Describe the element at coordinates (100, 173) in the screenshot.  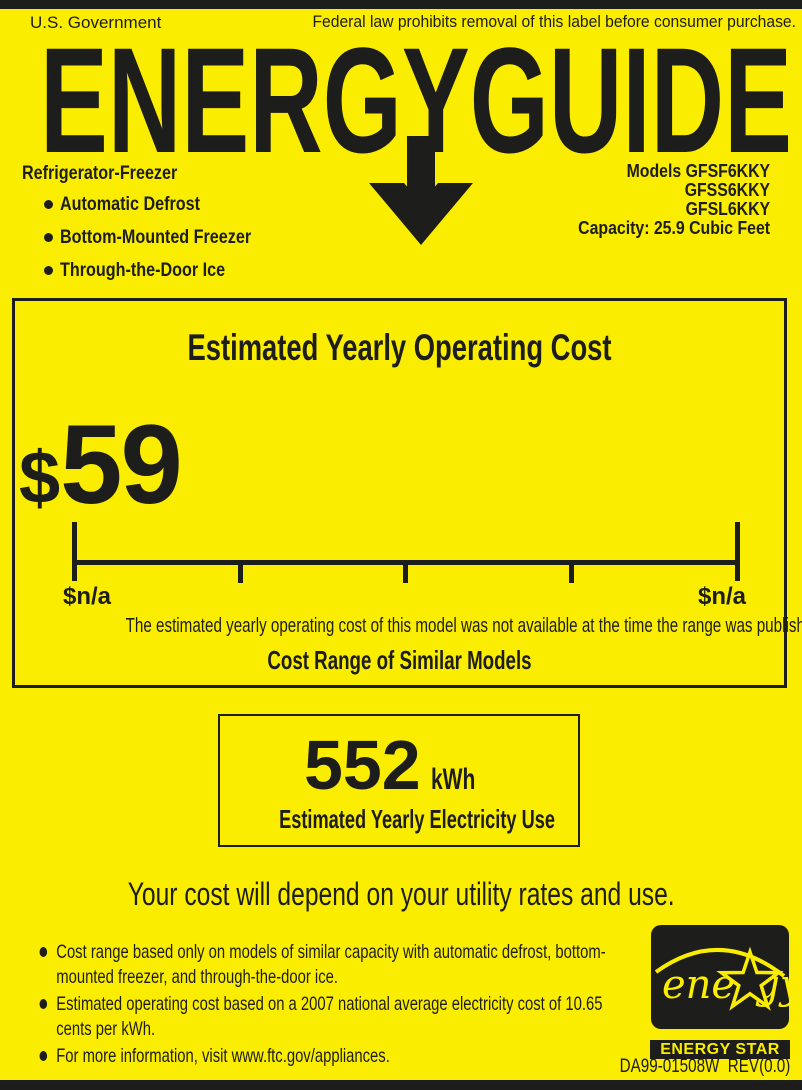
I see `product-category: Refrigerator-Freezer` at that location.